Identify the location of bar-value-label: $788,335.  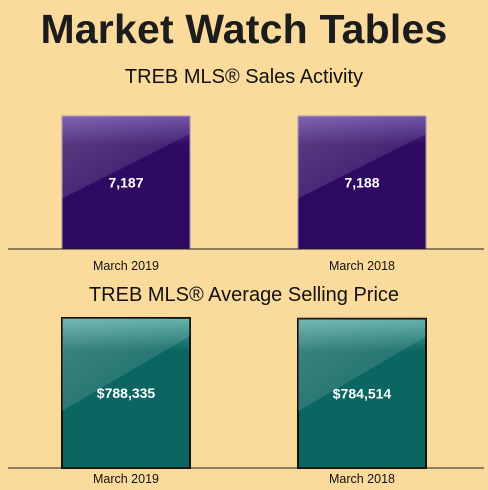
(126, 393).